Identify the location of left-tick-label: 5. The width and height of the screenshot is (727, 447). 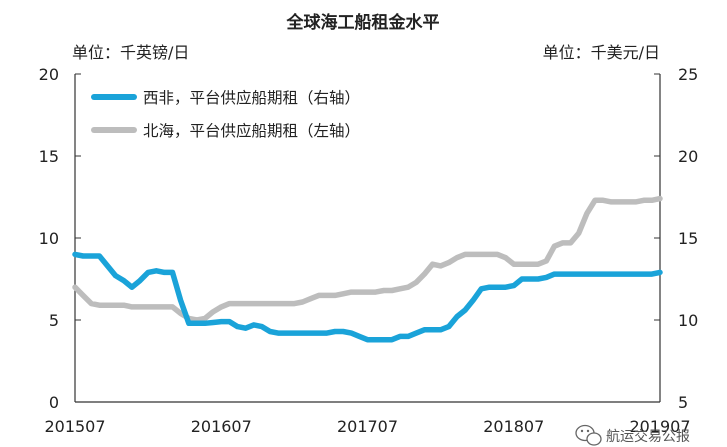
(54, 320).